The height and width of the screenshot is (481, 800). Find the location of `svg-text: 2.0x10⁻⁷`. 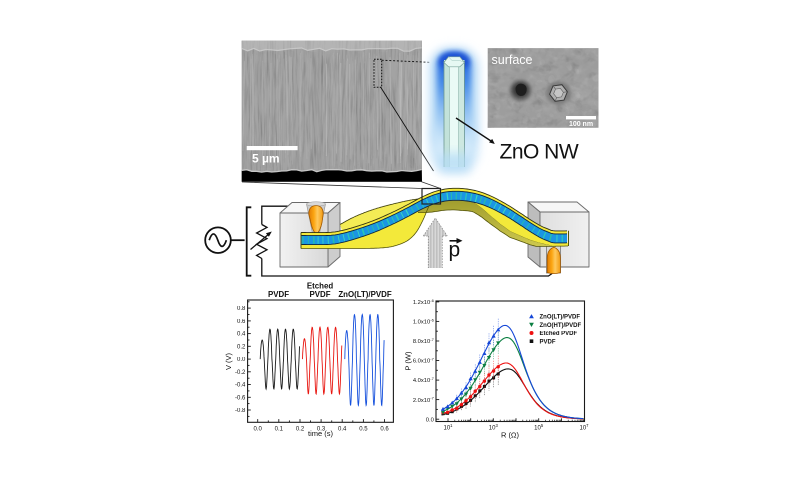

svg-text: 2.0x10⁻⁷ is located at coordinates (424, 400).